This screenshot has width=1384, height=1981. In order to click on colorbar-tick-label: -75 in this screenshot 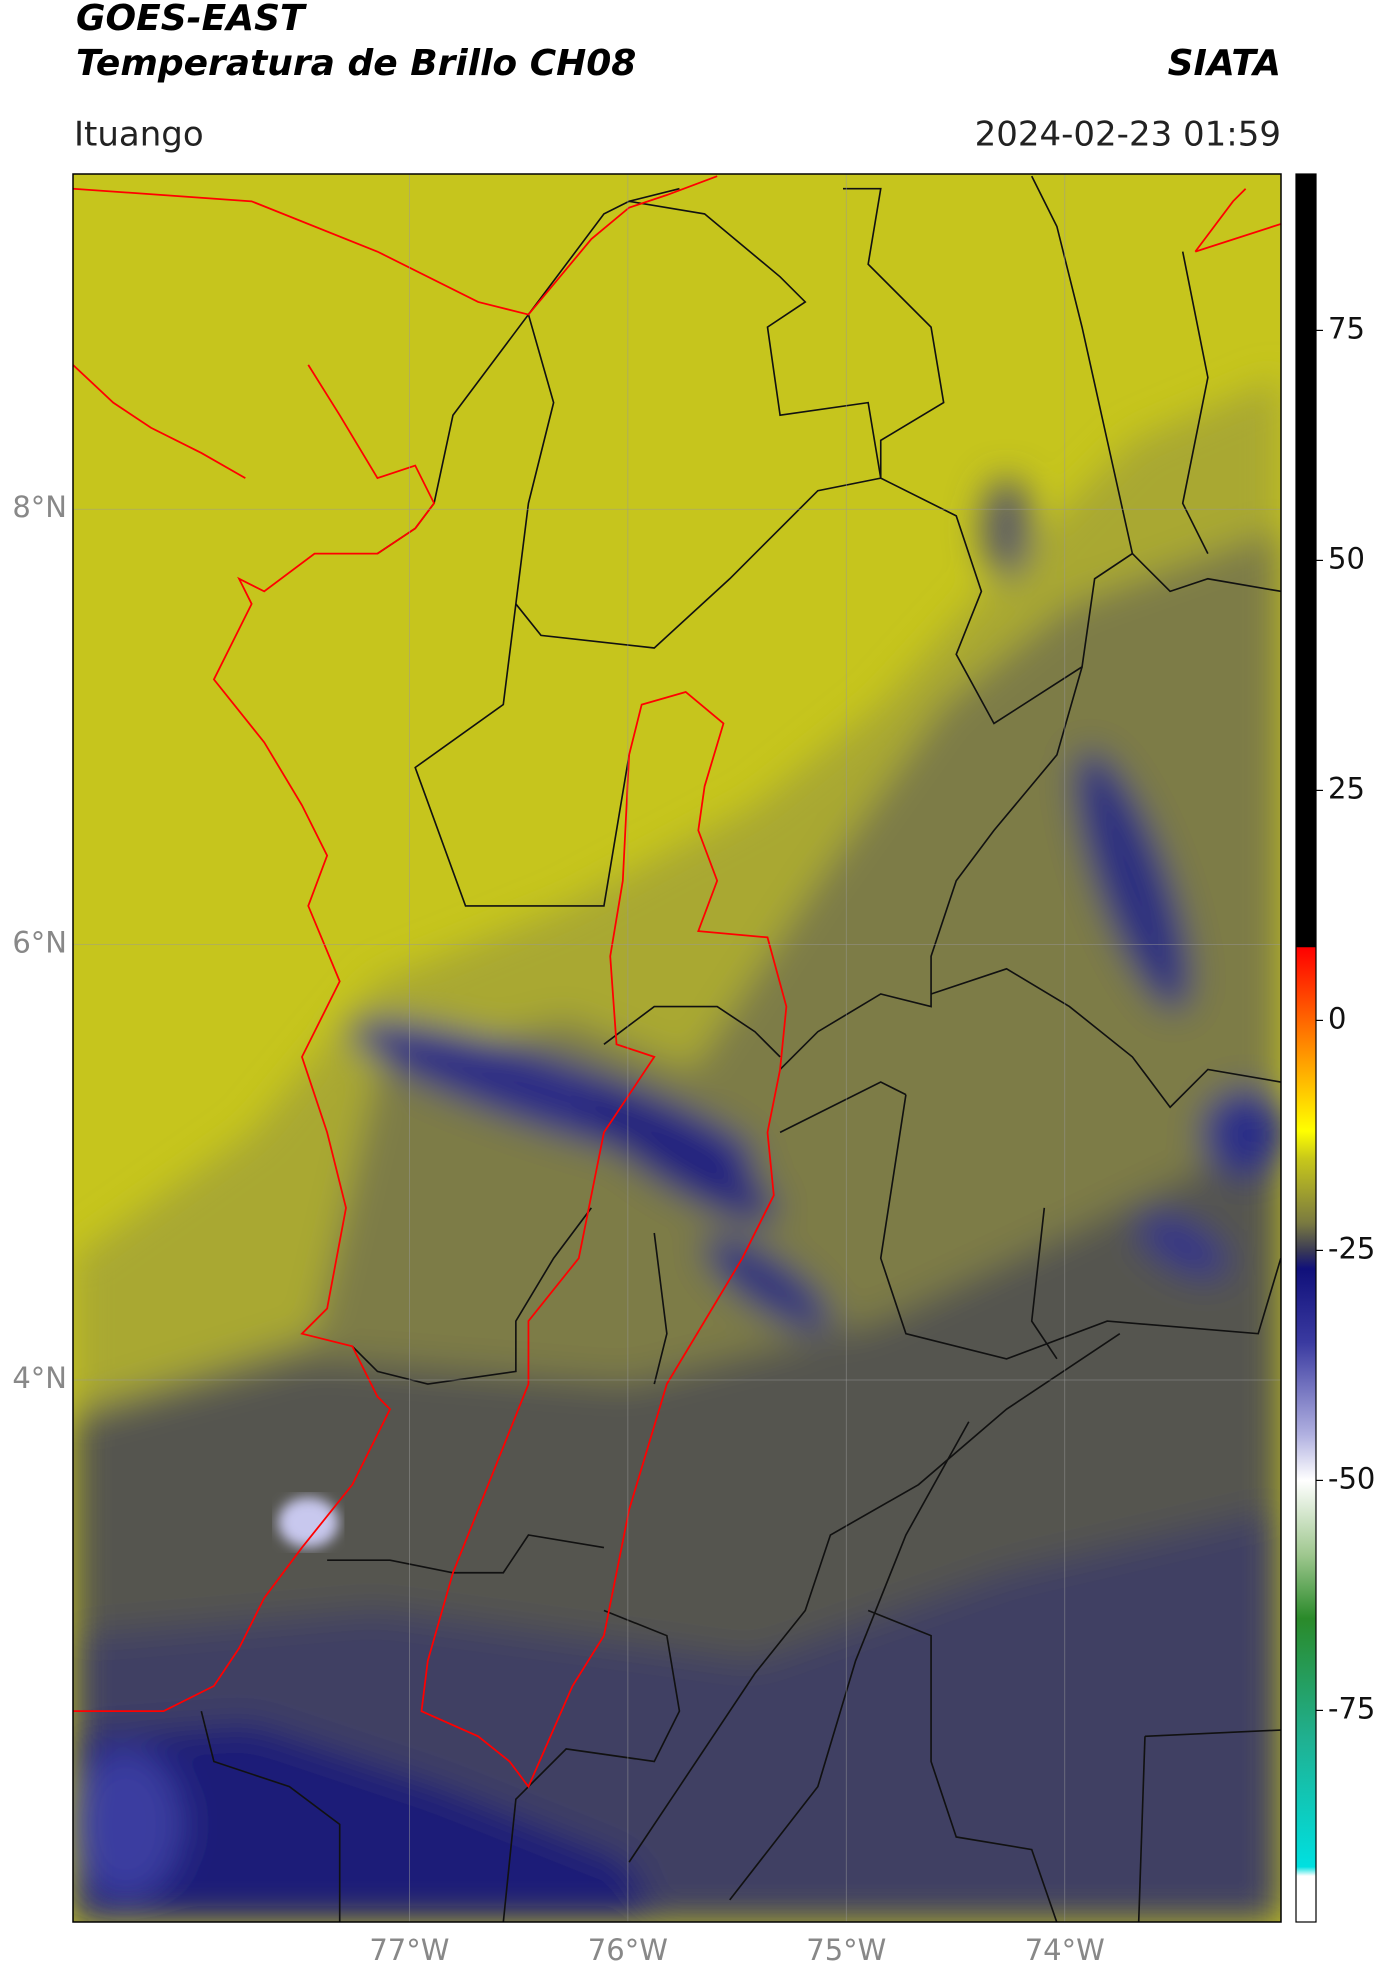, I will do `click(1351, 1708)`.